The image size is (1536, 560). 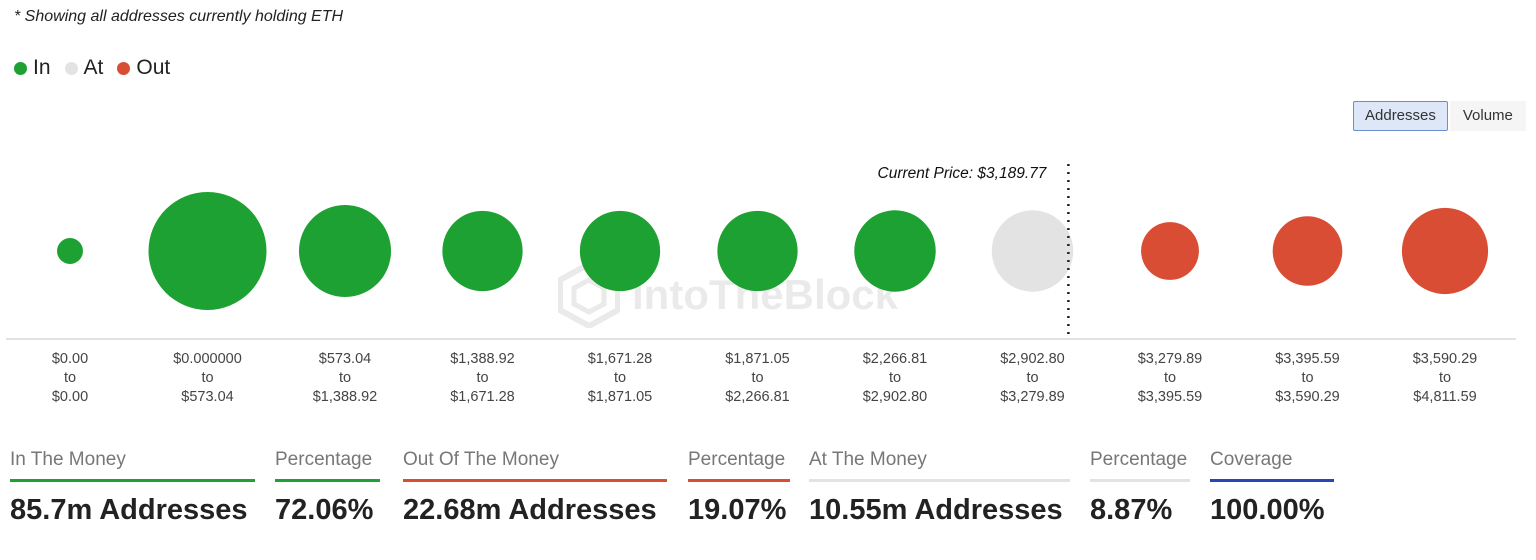 What do you see at coordinates (42, 67) in the screenshot?
I see `legend-label-in: In` at bounding box center [42, 67].